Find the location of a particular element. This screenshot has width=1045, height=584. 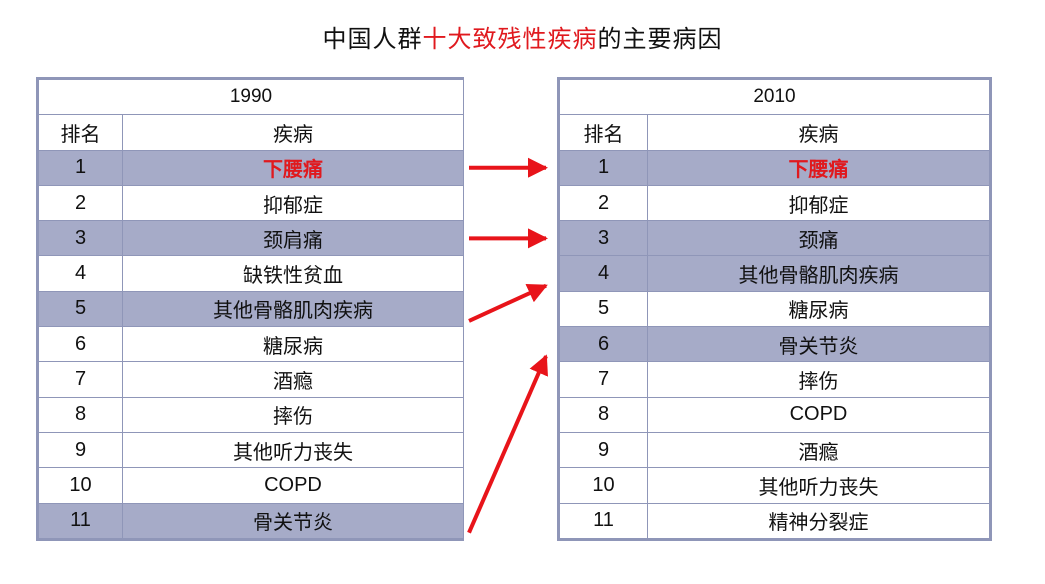

table-row: 10 其他听力丧失 is located at coordinates (774, 485).